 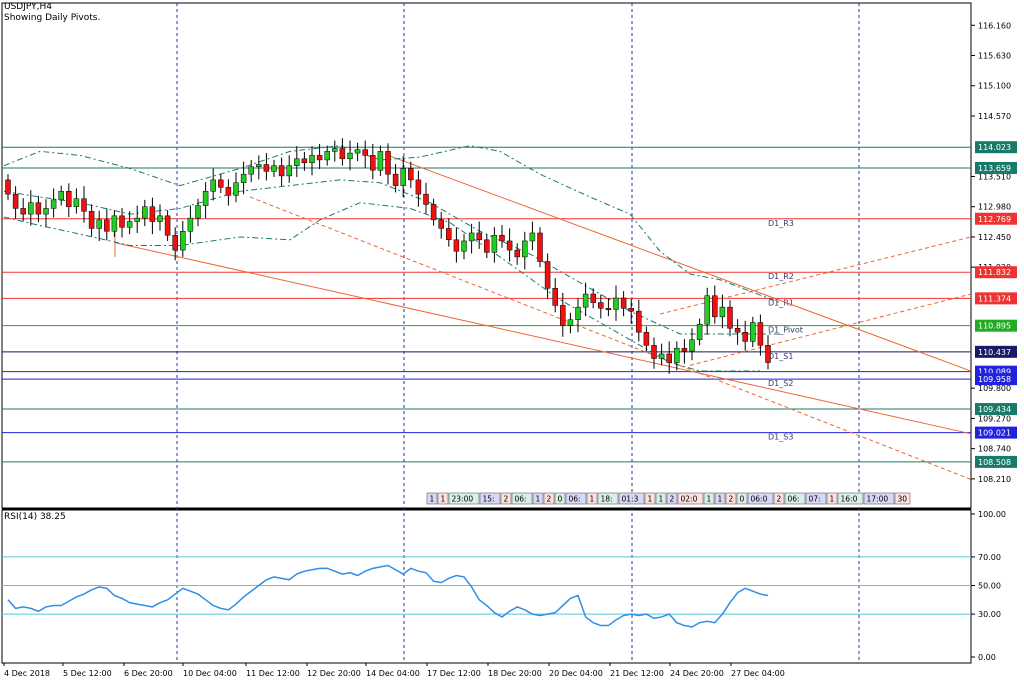 What do you see at coordinates (52, 18) in the screenshot?
I see `indicator-subtitle: Showing Daily Pivots.` at bounding box center [52, 18].